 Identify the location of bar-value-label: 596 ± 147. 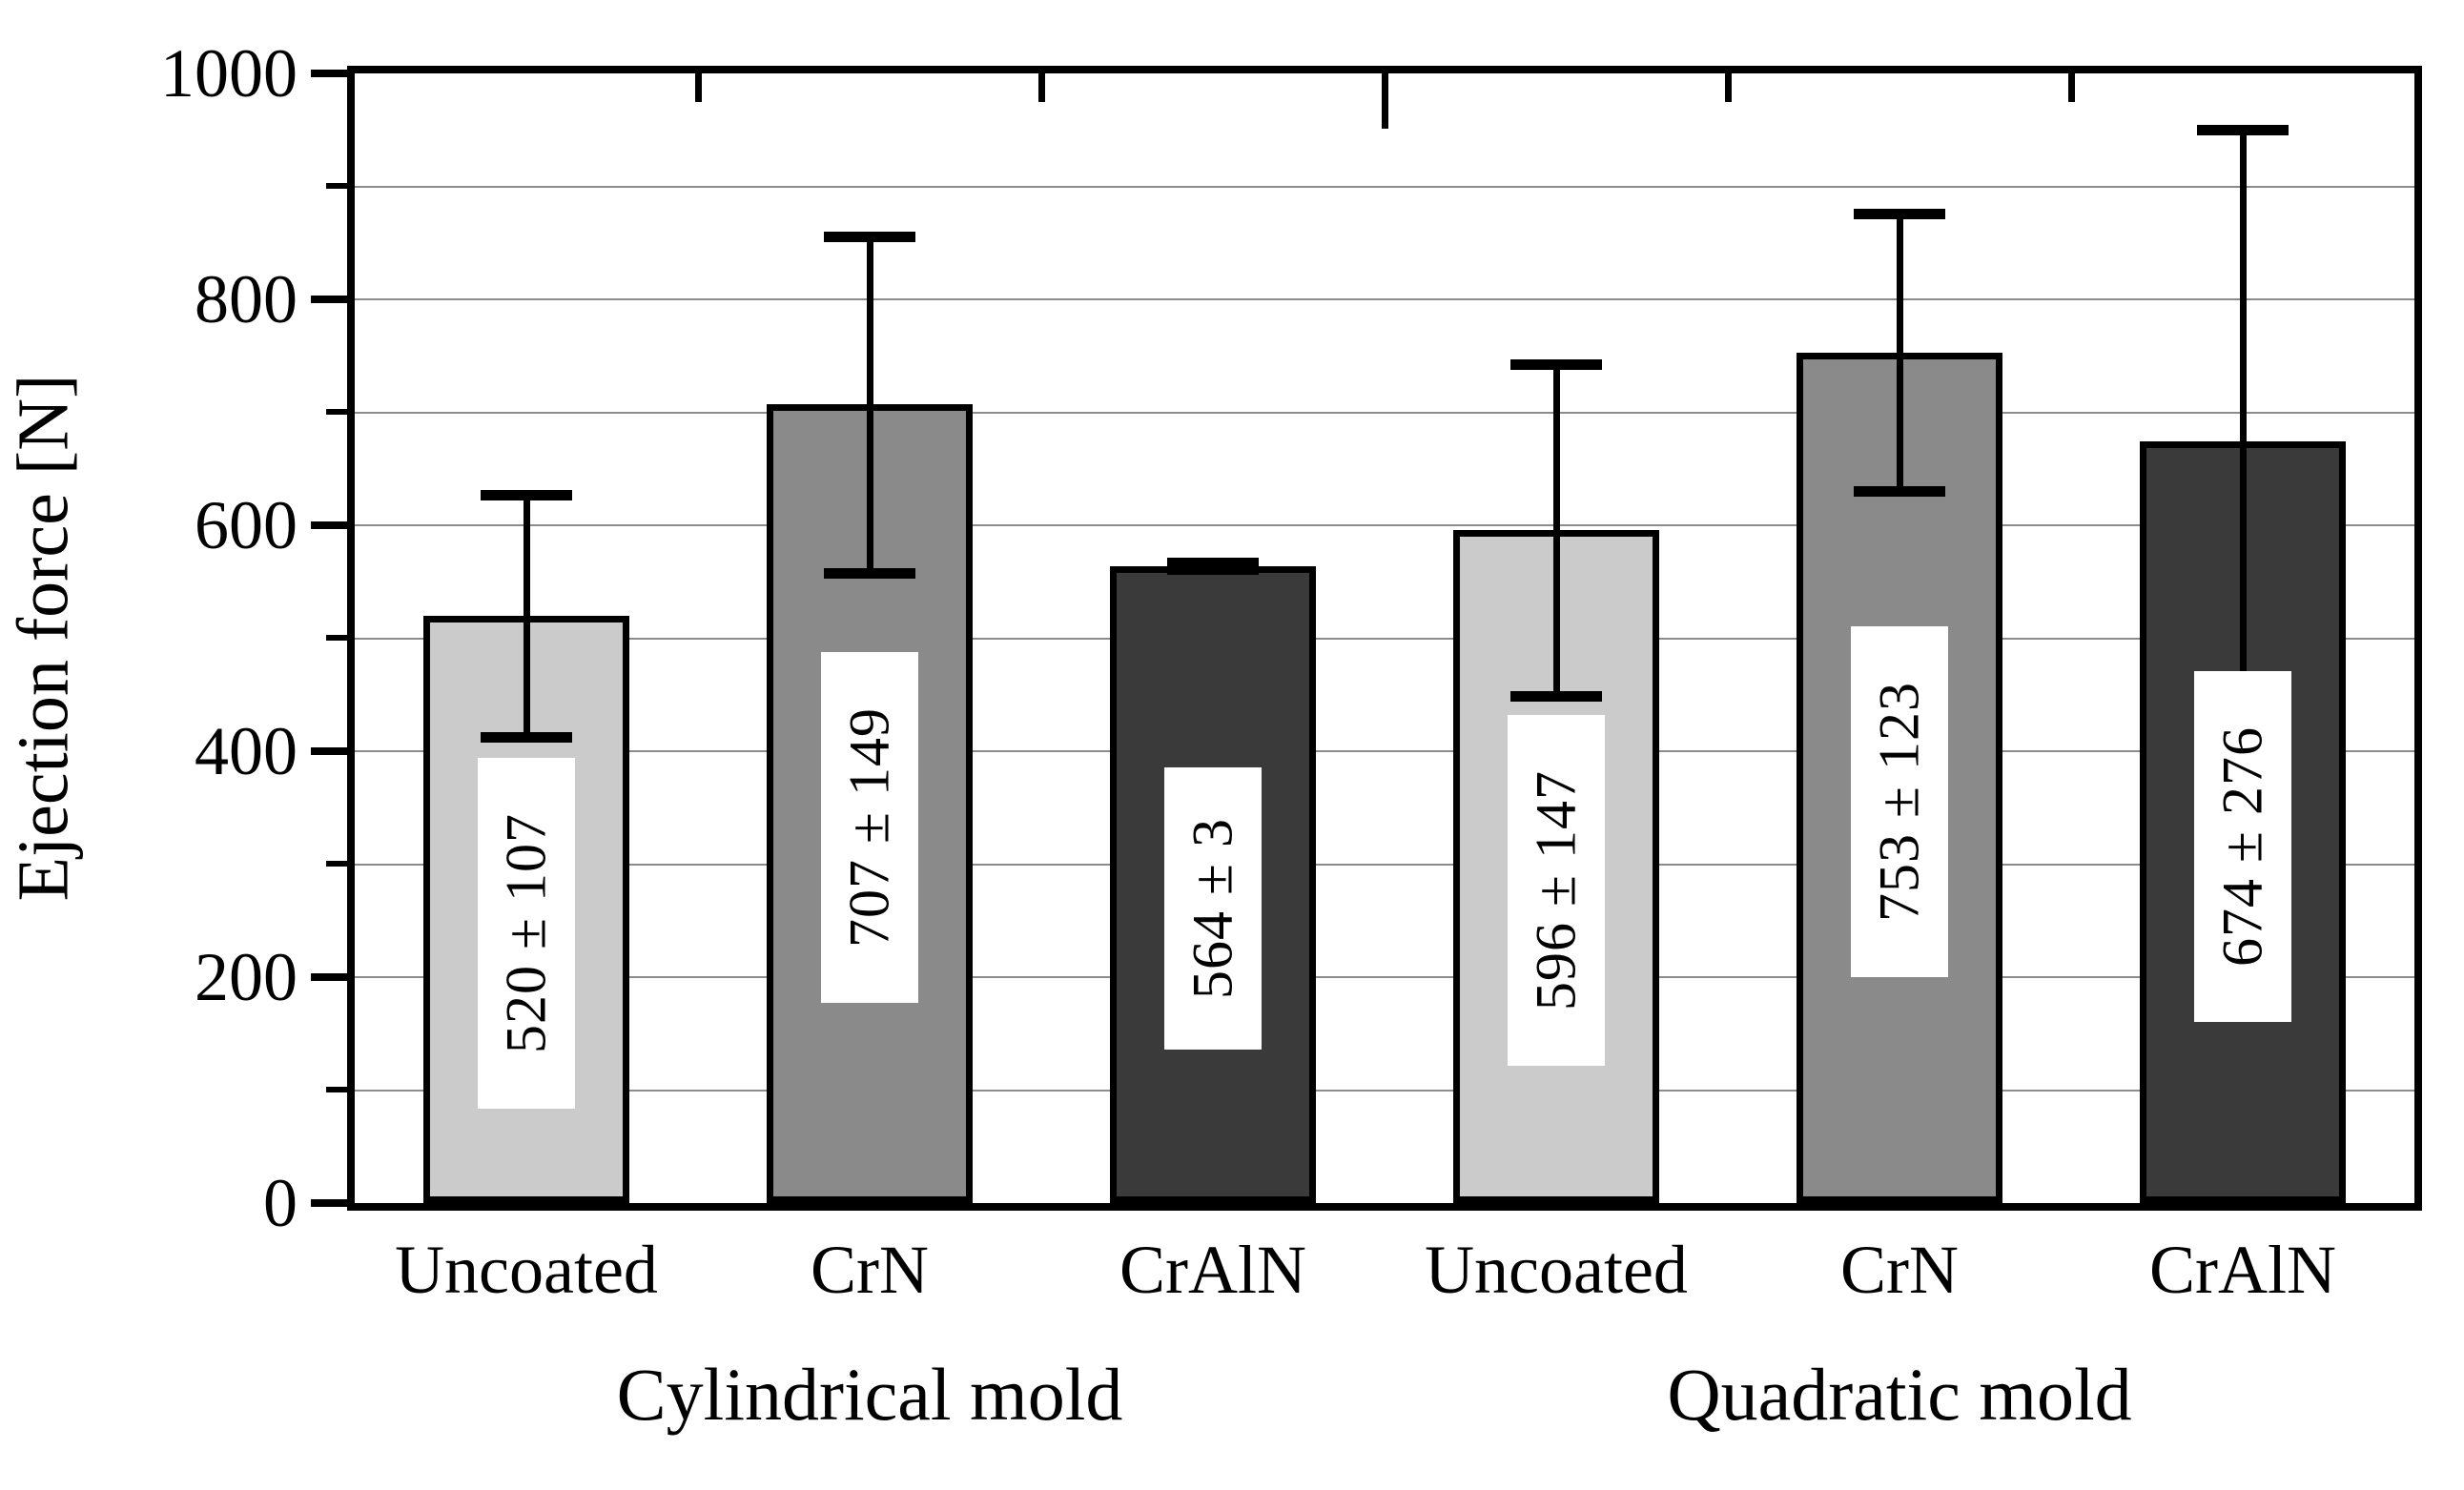
(1556, 889).